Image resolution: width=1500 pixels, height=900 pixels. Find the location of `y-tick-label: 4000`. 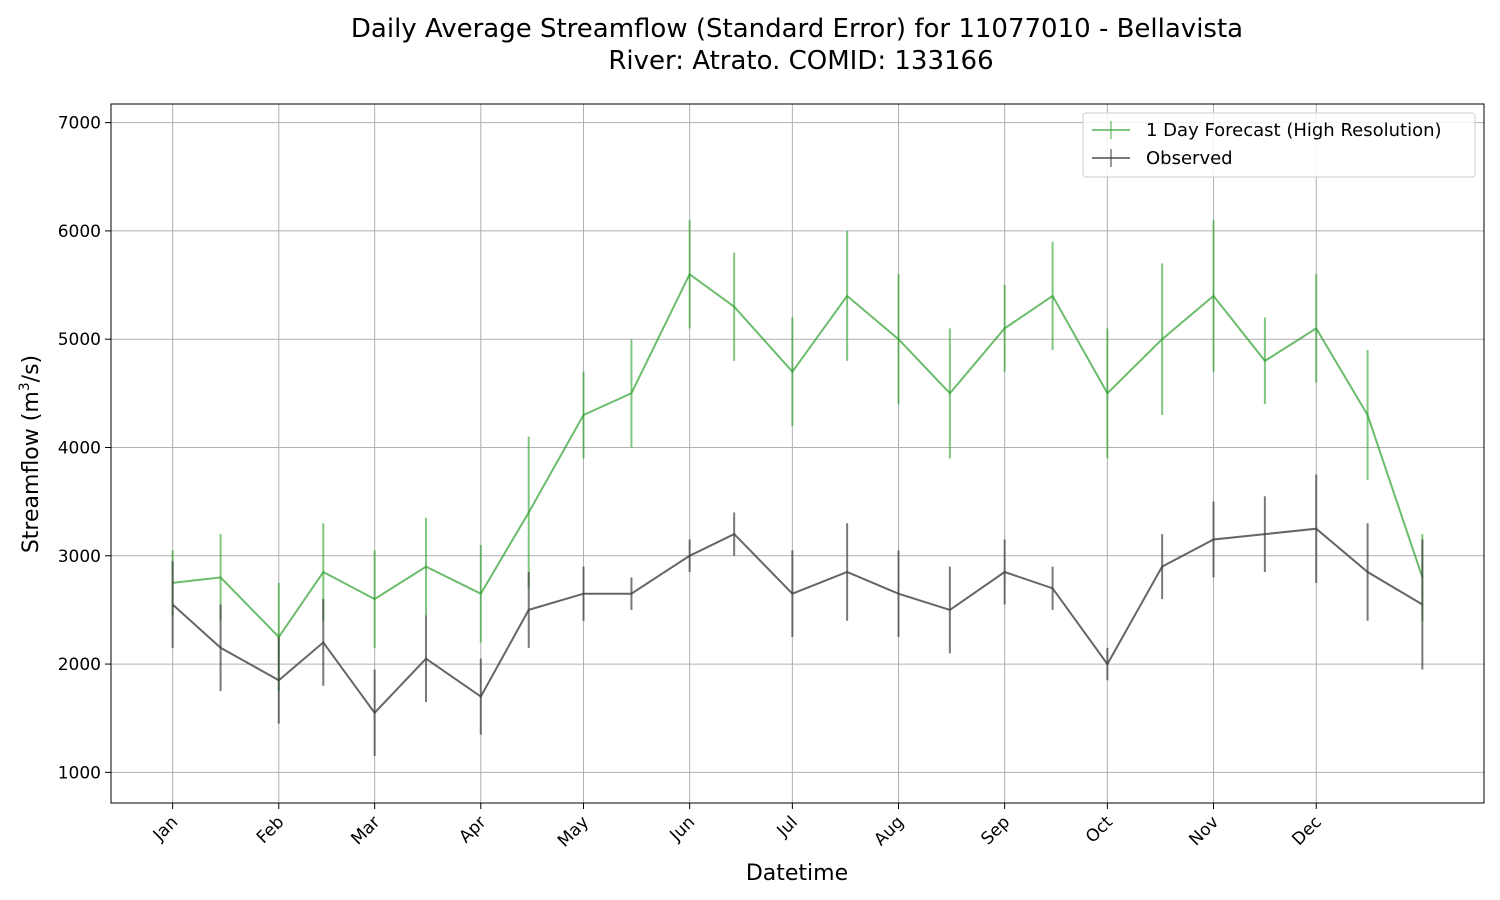

y-tick-label: 4000 is located at coordinates (79, 448).